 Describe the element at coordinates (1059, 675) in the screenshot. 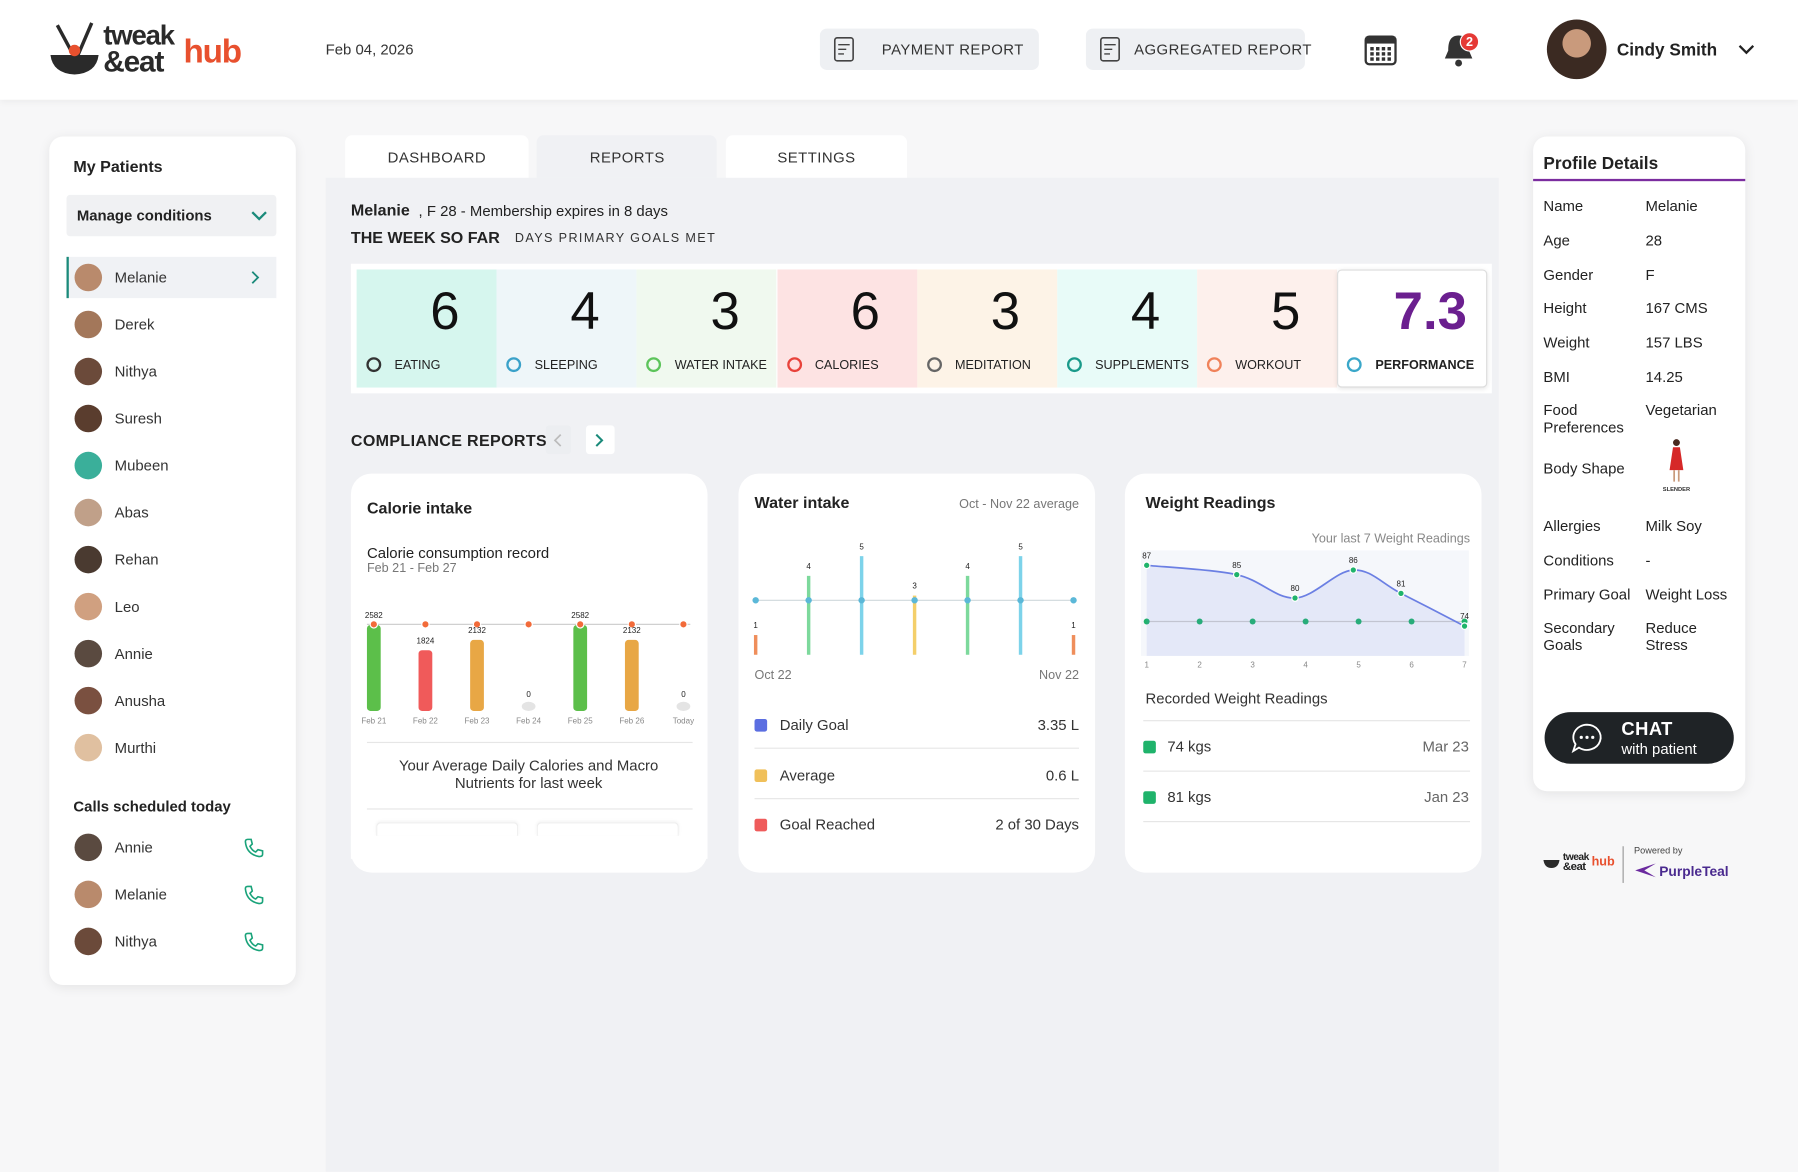

I see `axis-end: Nov 22` at that location.